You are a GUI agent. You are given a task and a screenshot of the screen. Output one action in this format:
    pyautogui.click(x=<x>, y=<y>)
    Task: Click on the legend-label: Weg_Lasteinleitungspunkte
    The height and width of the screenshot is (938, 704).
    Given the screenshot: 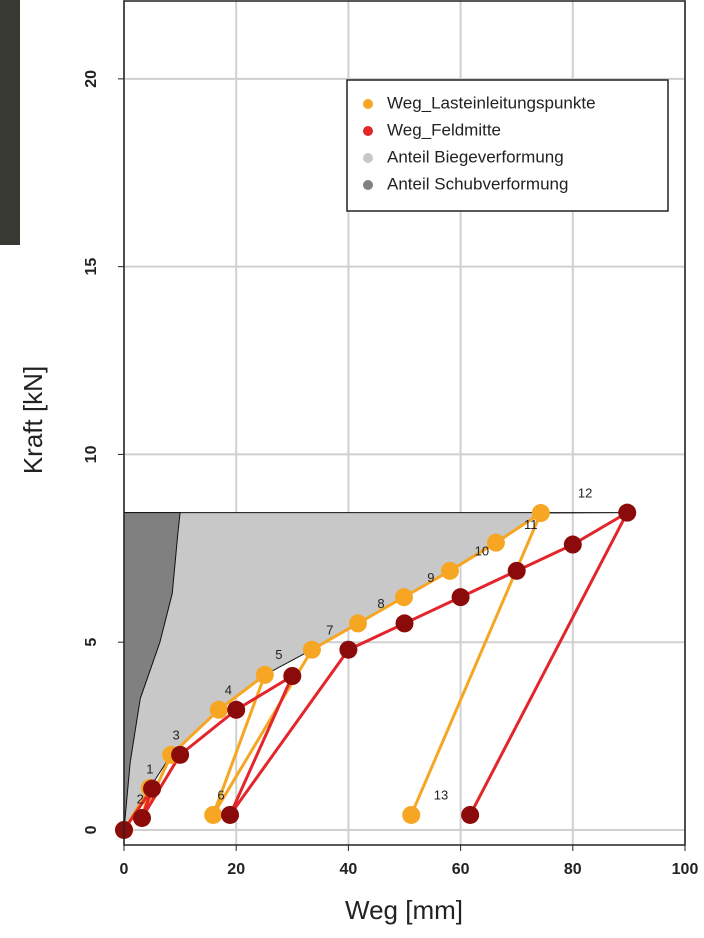 What is the action you would take?
    pyautogui.click(x=491, y=102)
    